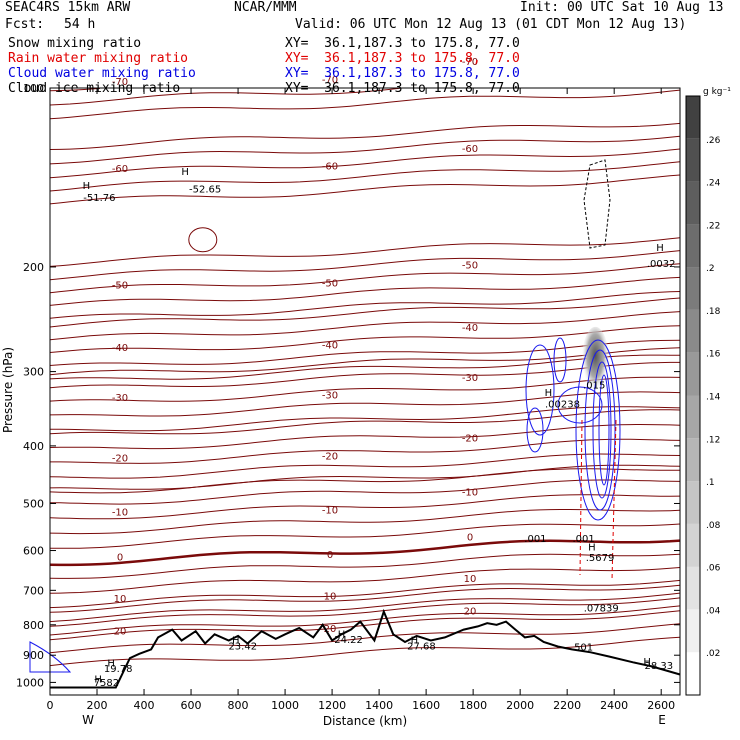  Describe the element at coordinates (99, 198) in the screenshot. I see `annotation: -51.76` at that location.